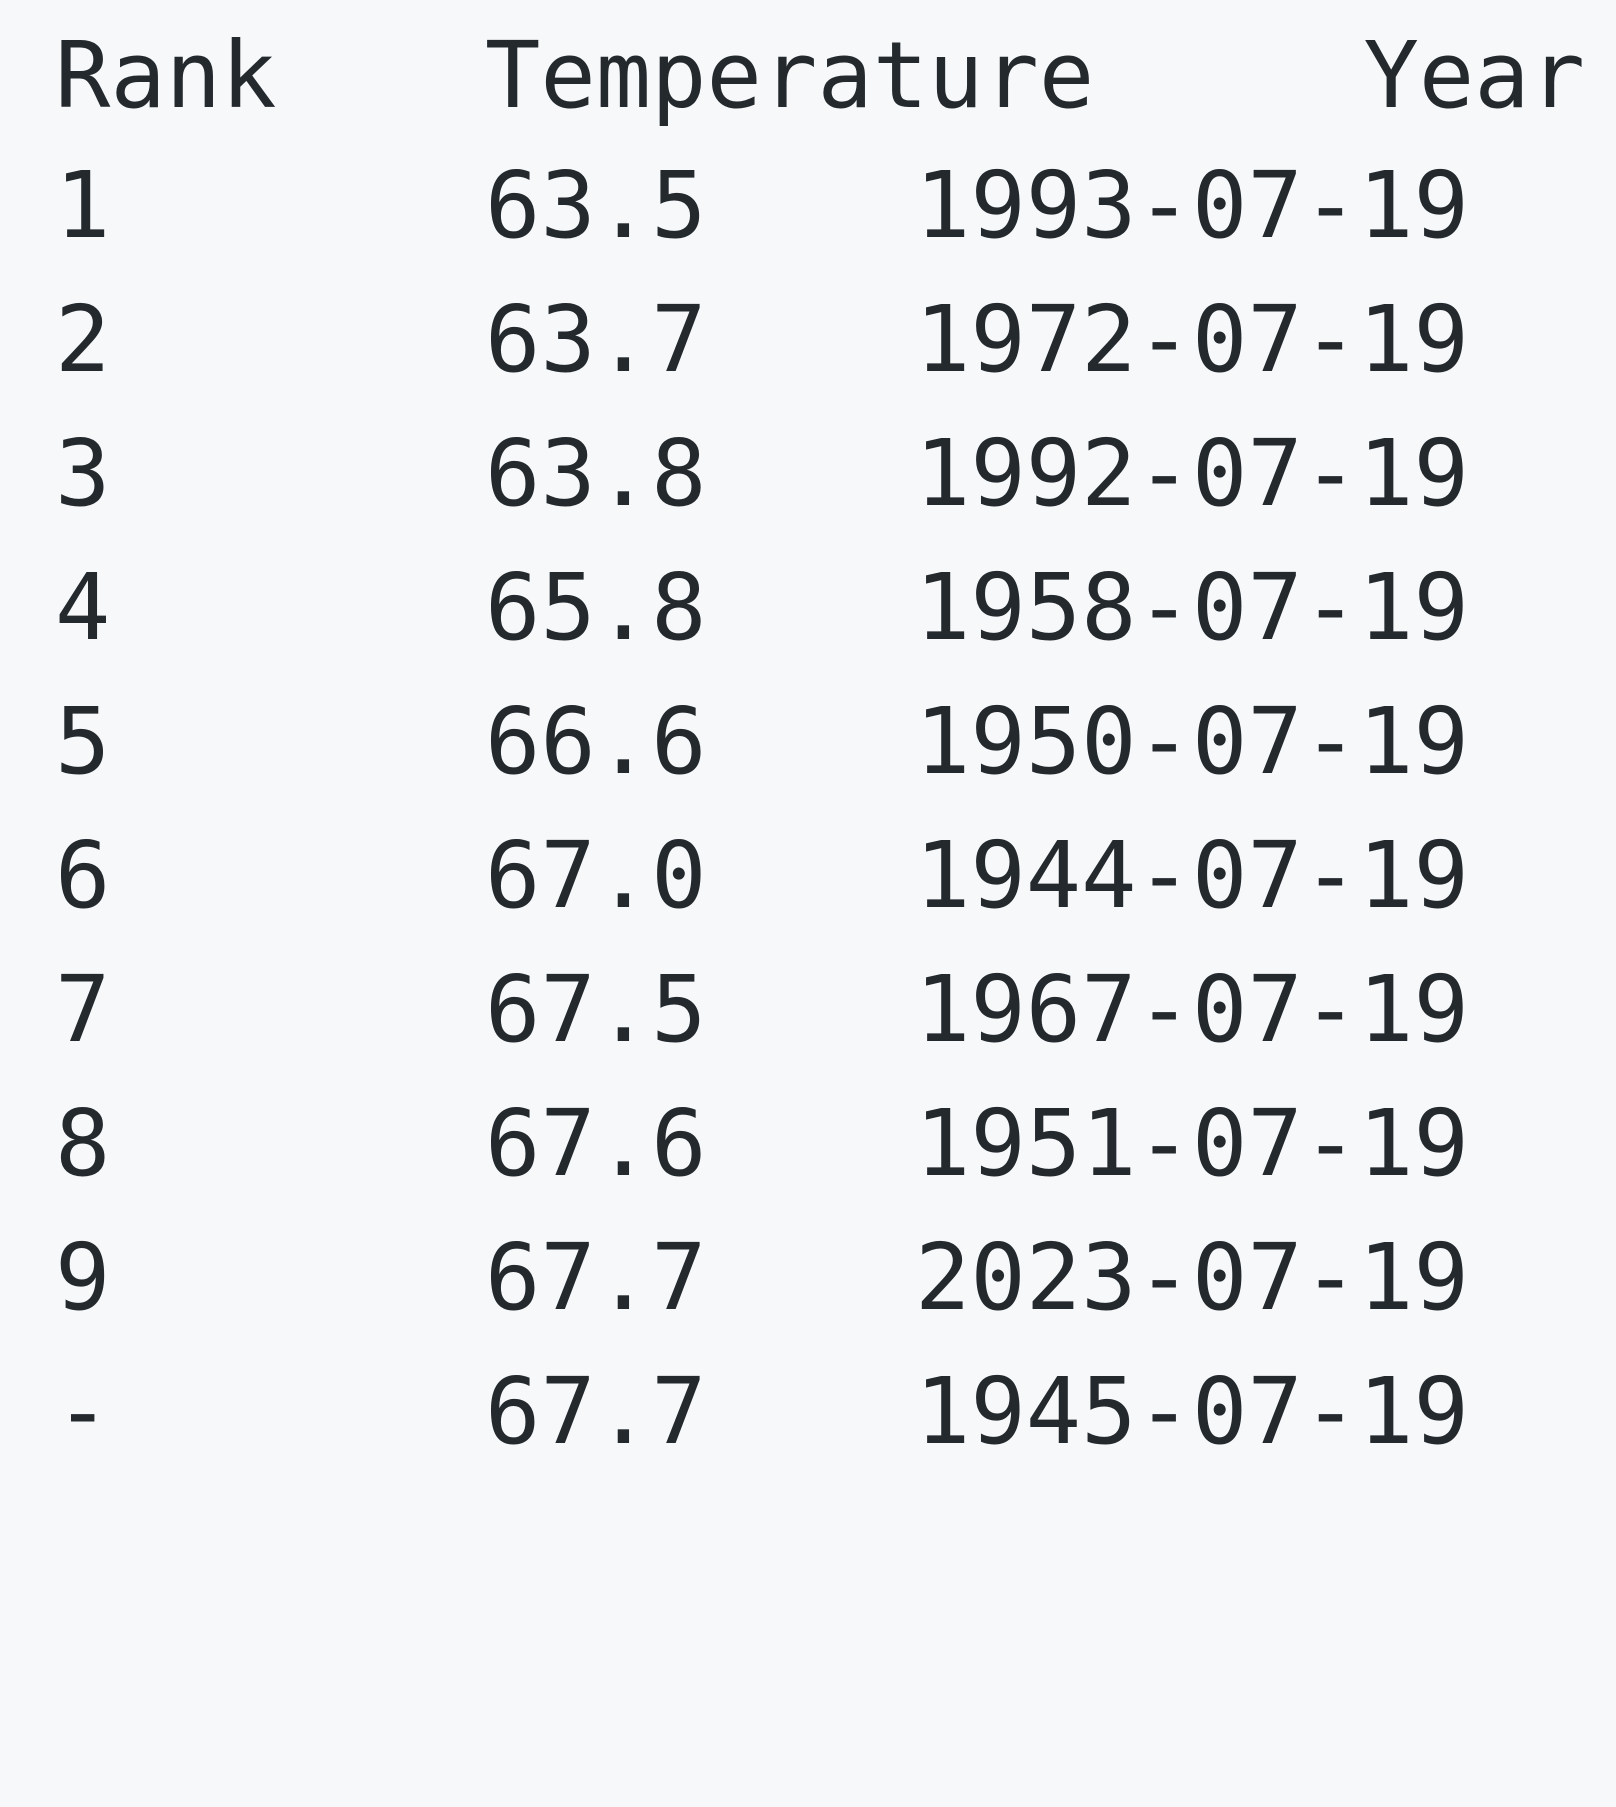 The height and width of the screenshot is (1807, 1616). Describe the element at coordinates (83, 205) in the screenshot. I see `rank-cell: 1` at that location.